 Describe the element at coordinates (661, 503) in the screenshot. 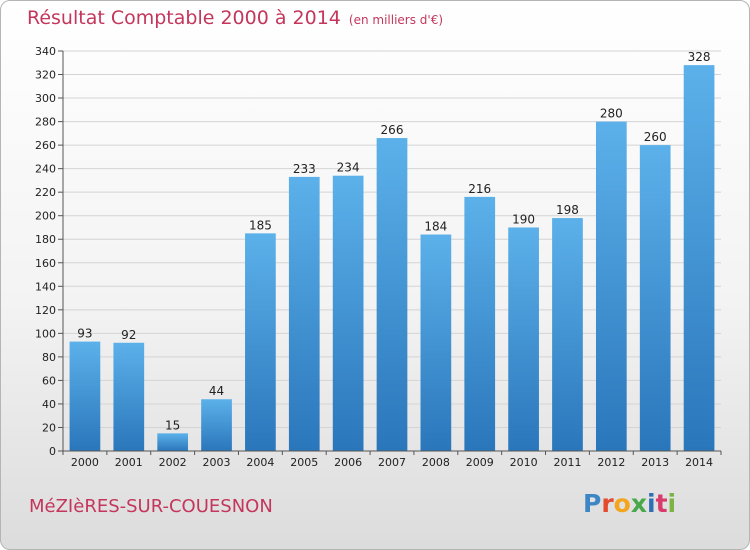

I see `logo-letter: t` at that location.